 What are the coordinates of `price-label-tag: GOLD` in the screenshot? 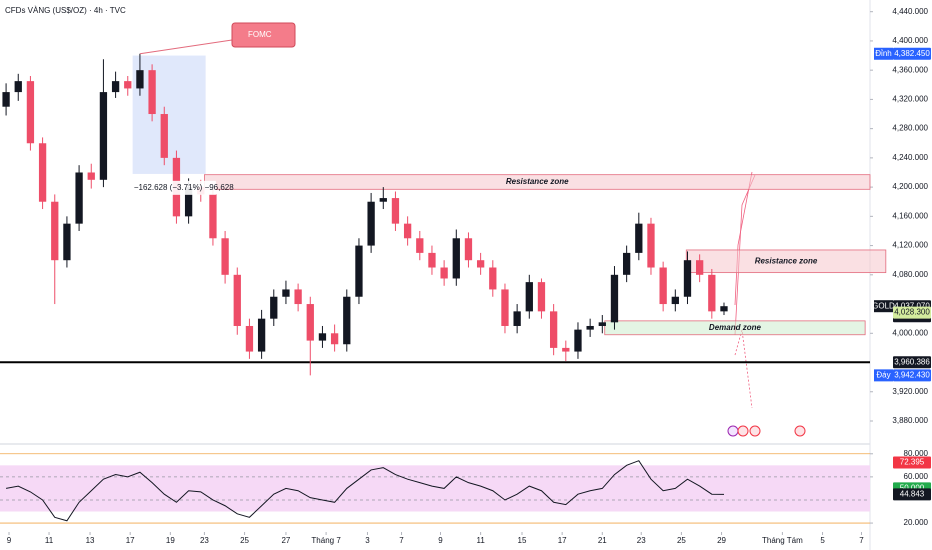 It's located at (883, 305).